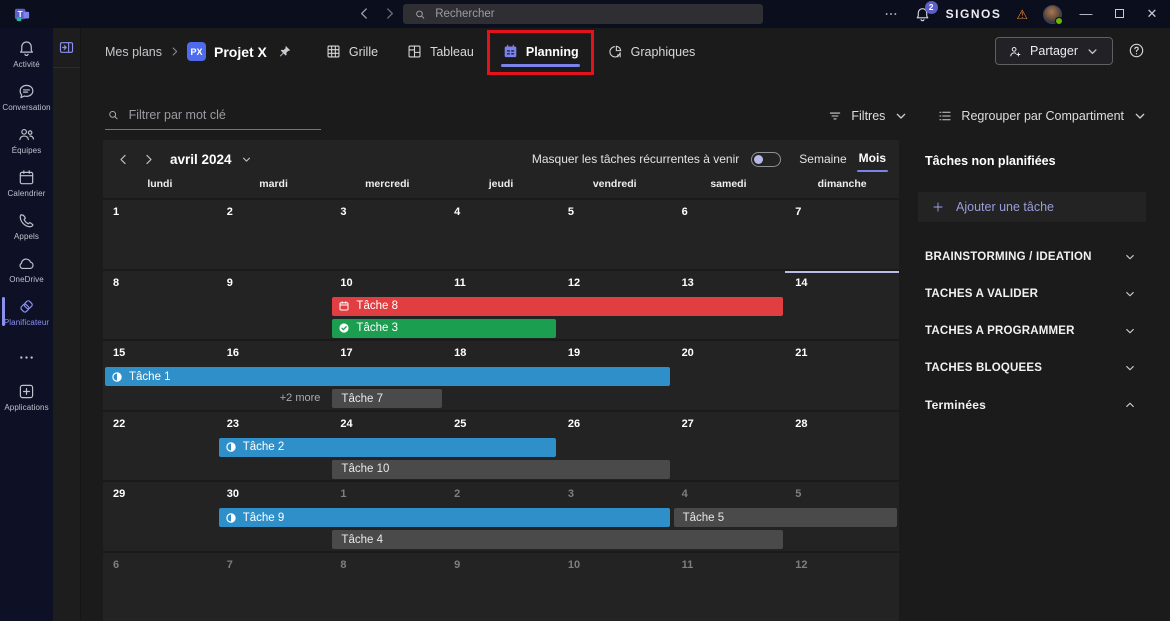 The width and height of the screenshot is (1170, 621). Describe the element at coordinates (1042, 116) in the screenshot. I see `group-by-button: Regrouper par Compartiment` at that location.